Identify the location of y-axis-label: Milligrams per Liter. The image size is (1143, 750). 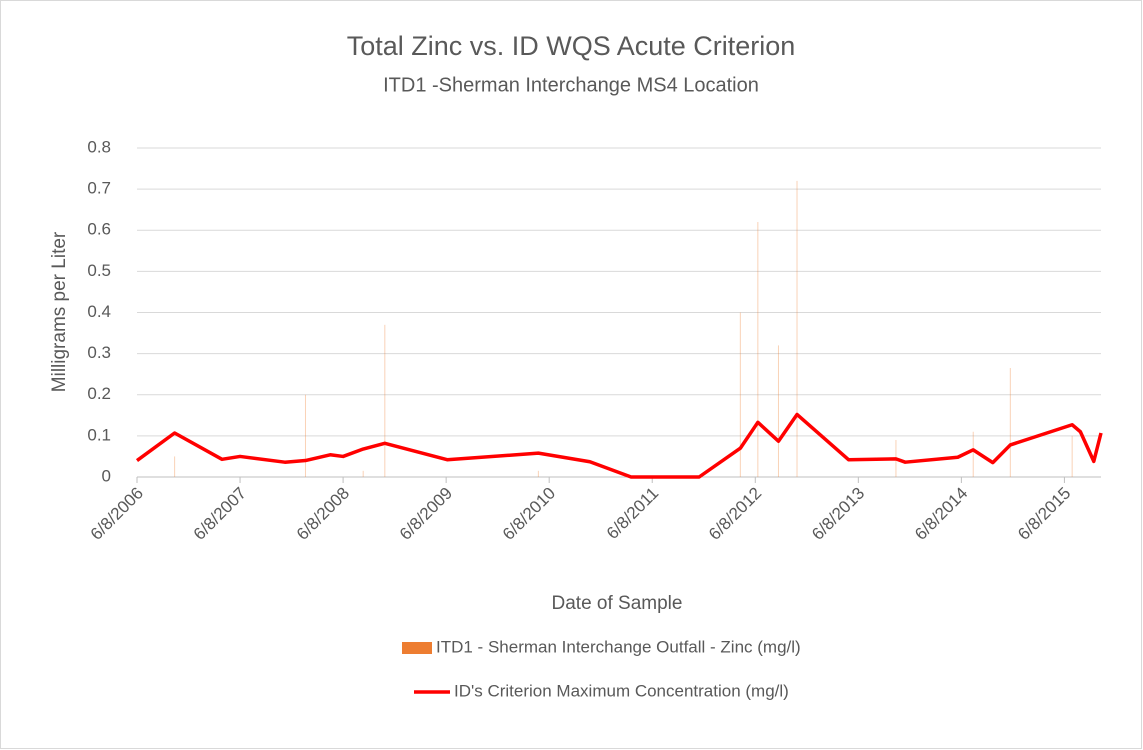
(59, 311).